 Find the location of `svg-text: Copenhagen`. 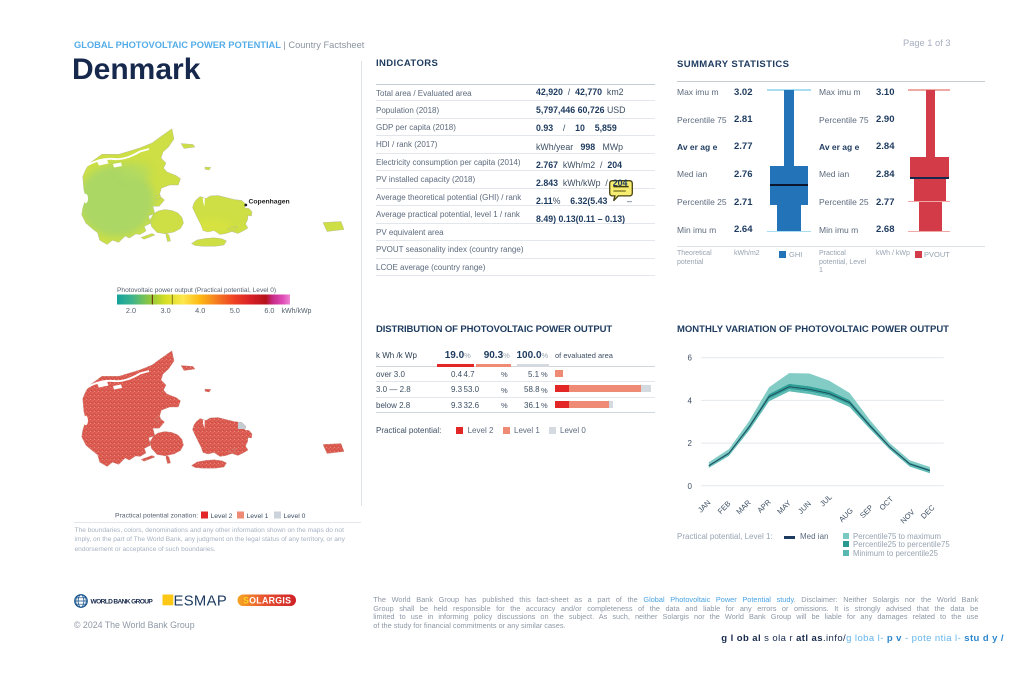

svg-text: Copenhagen is located at coordinates (269, 202).